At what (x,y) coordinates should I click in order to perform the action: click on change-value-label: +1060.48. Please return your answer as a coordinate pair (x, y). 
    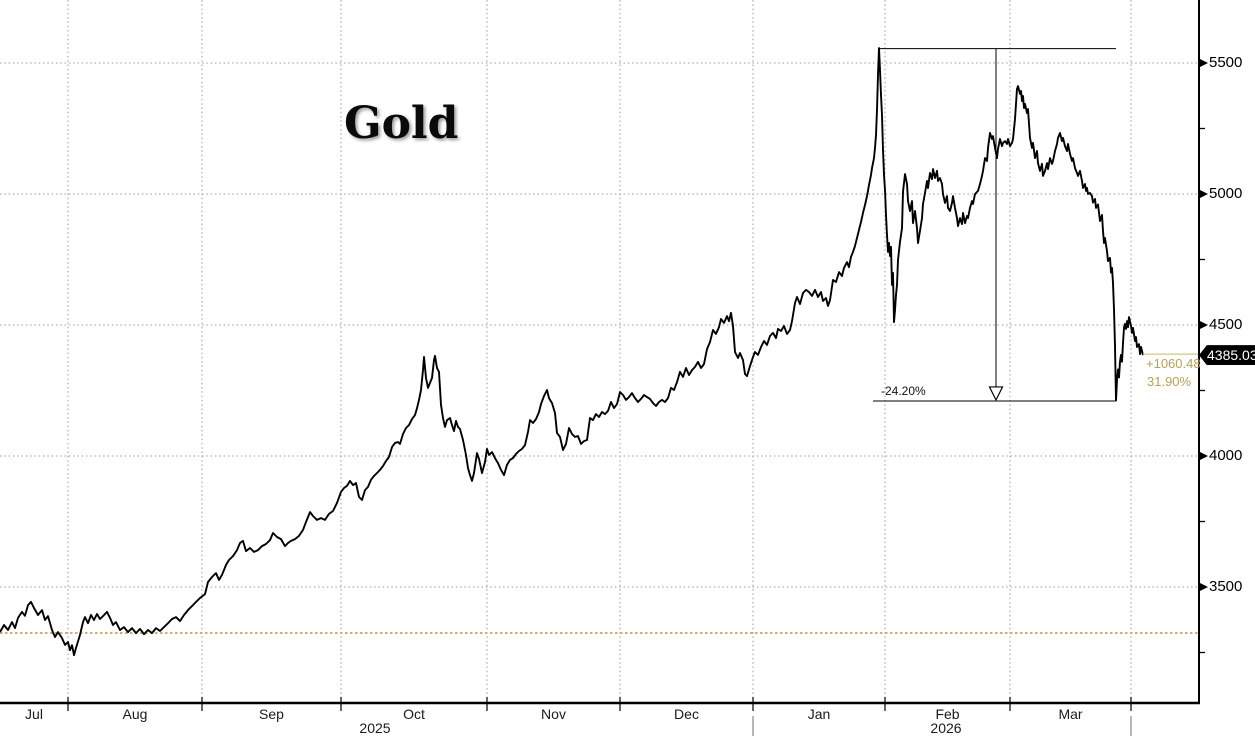
    Looking at the image, I should click on (1173, 364).